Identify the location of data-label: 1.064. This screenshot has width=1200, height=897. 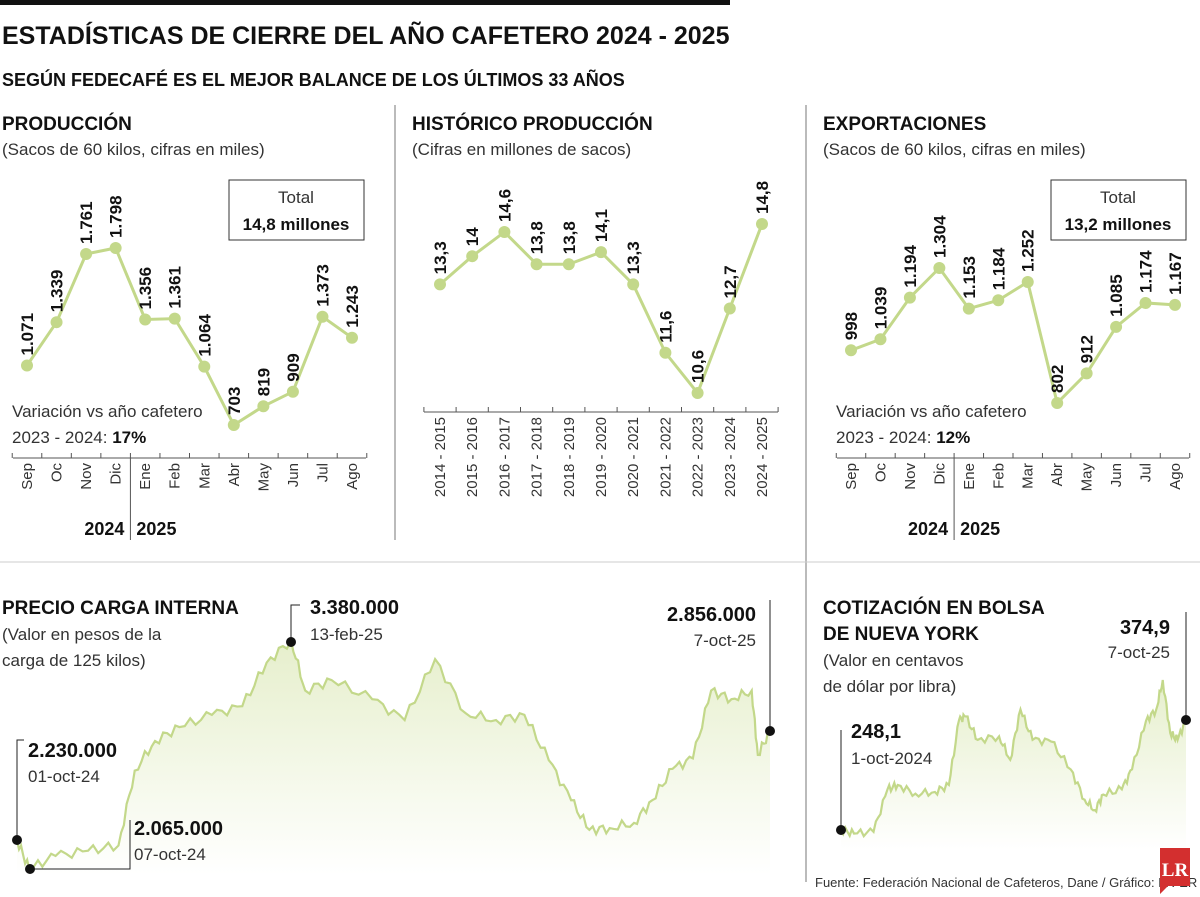
(204, 335).